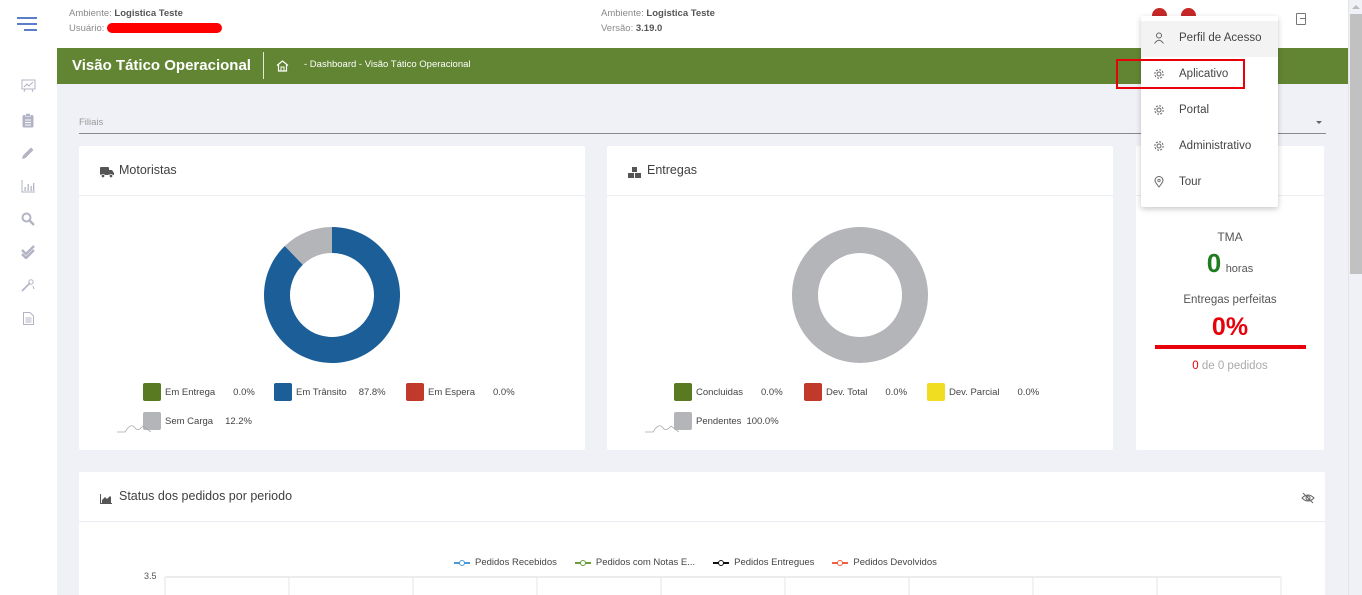 The image size is (1362, 595). Describe the element at coordinates (332, 171) in the screenshot. I see `card-header: Motoristas` at that location.